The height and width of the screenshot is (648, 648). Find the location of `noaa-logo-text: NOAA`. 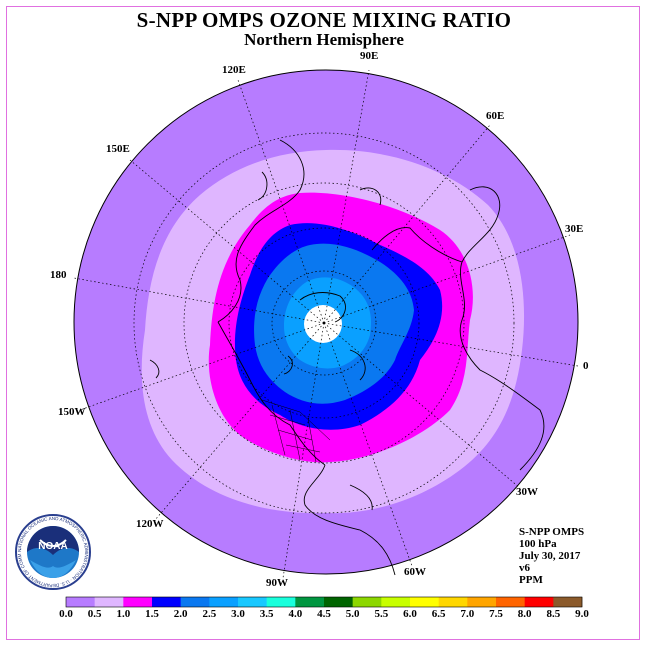

noaa-logo-text: NOAA is located at coordinates (52, 546).